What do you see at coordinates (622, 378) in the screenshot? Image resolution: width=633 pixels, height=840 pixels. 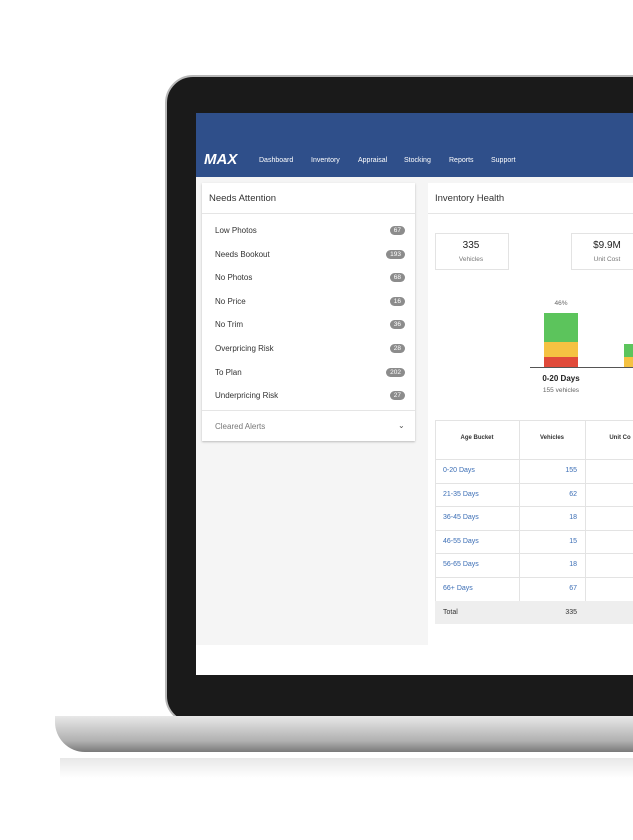 I see `bucket-label: 21-3` at bounding box center [622, 378].